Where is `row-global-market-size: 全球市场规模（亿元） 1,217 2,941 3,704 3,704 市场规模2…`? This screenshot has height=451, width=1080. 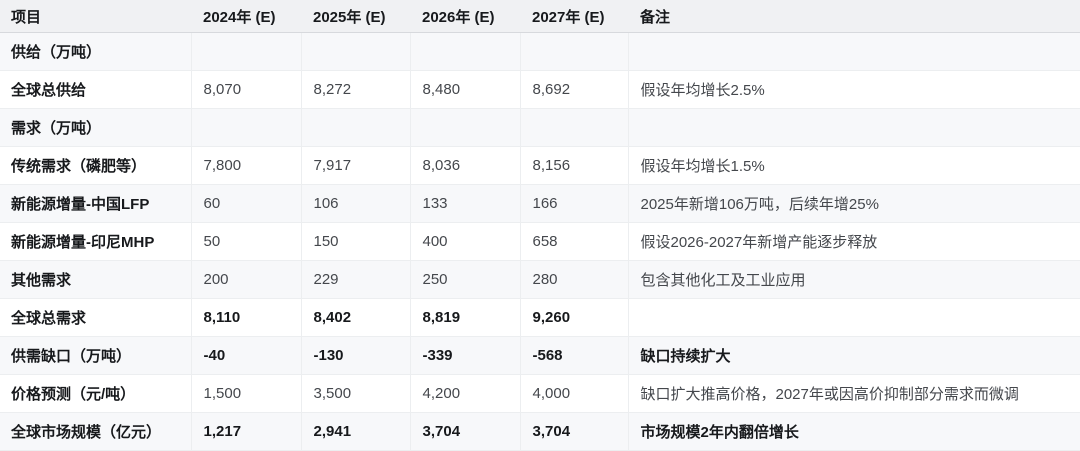
row-global-market-size: 全球市场规模（亿元） 1,217 2,941 3,704 3,704 市场规模2… is located at coordinates (540, 431).